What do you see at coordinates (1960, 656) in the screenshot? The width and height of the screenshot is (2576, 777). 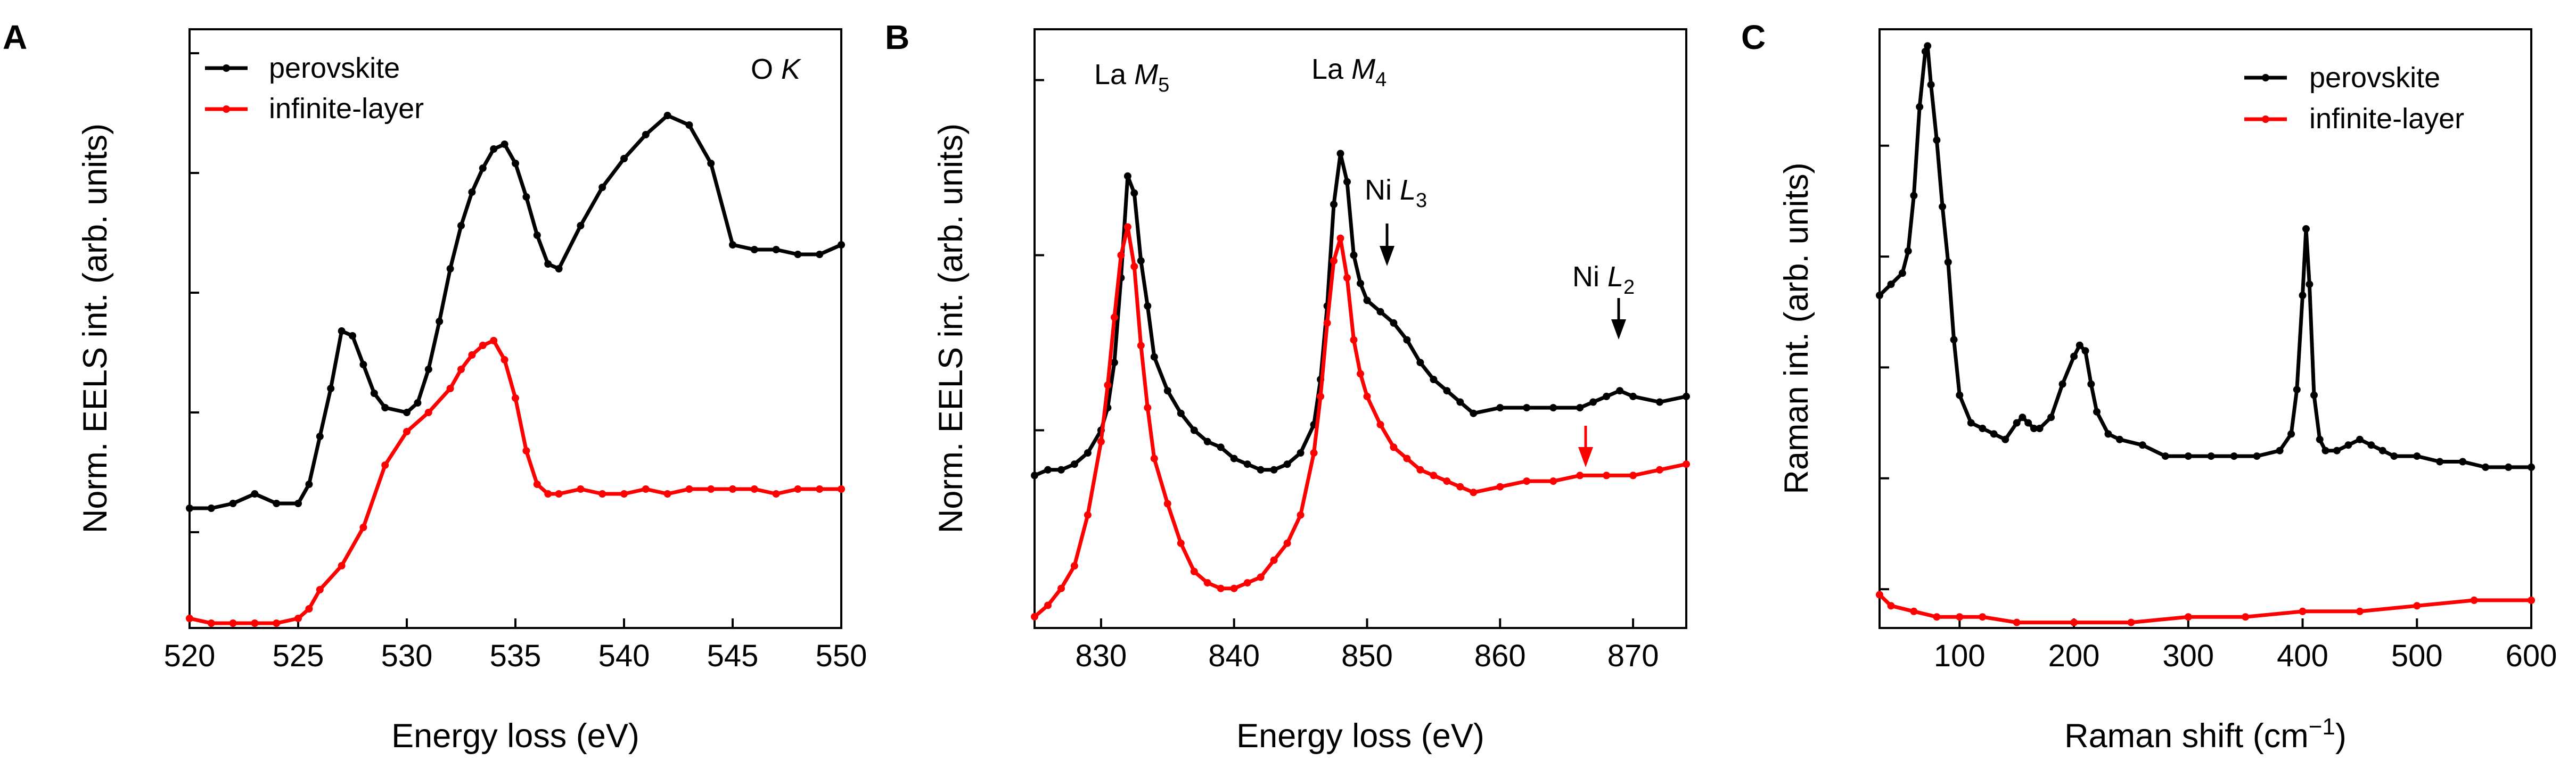 I see `x-tick-label-c-0: 100` at bounding box center [1960, 656].